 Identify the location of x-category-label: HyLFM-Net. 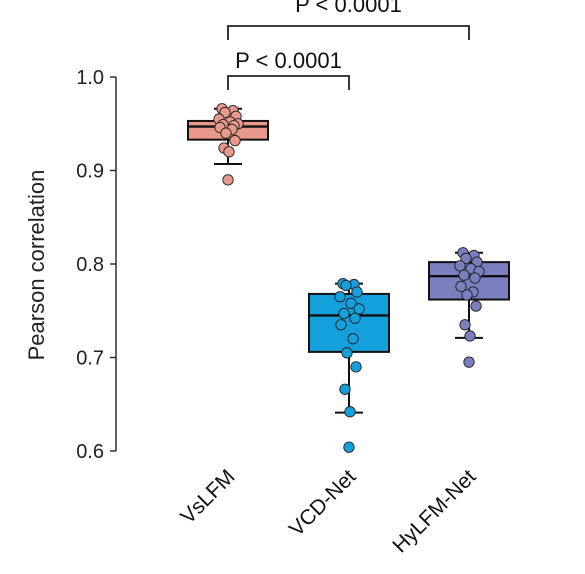
(434, 511).